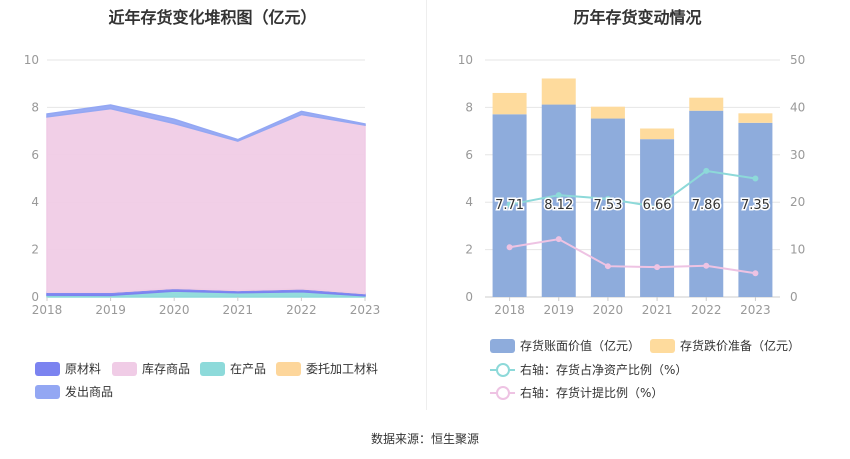  Describe the element at coordinates (755, 205) in the screenshot. I see `bar-data-label: 7.35` at that location.